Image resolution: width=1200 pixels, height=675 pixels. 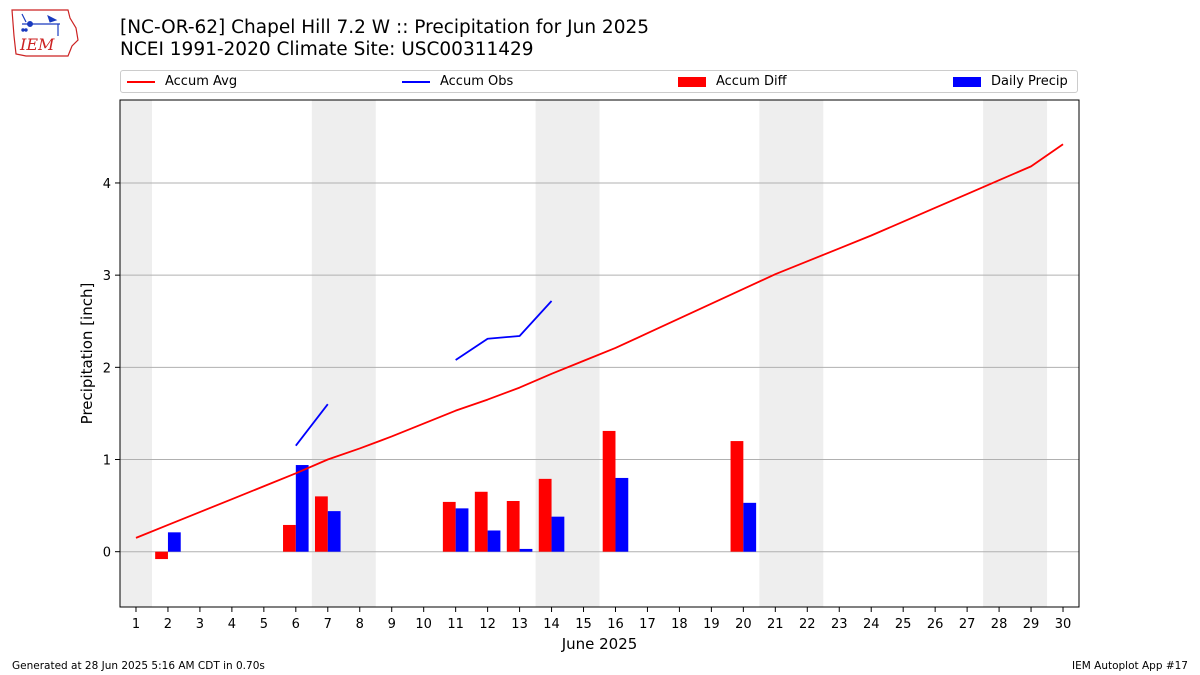 What do you see at coordinates (551, 624) in the screenshot?
I see `x-tick-label-14: 14` at bounding box center [551, 624].